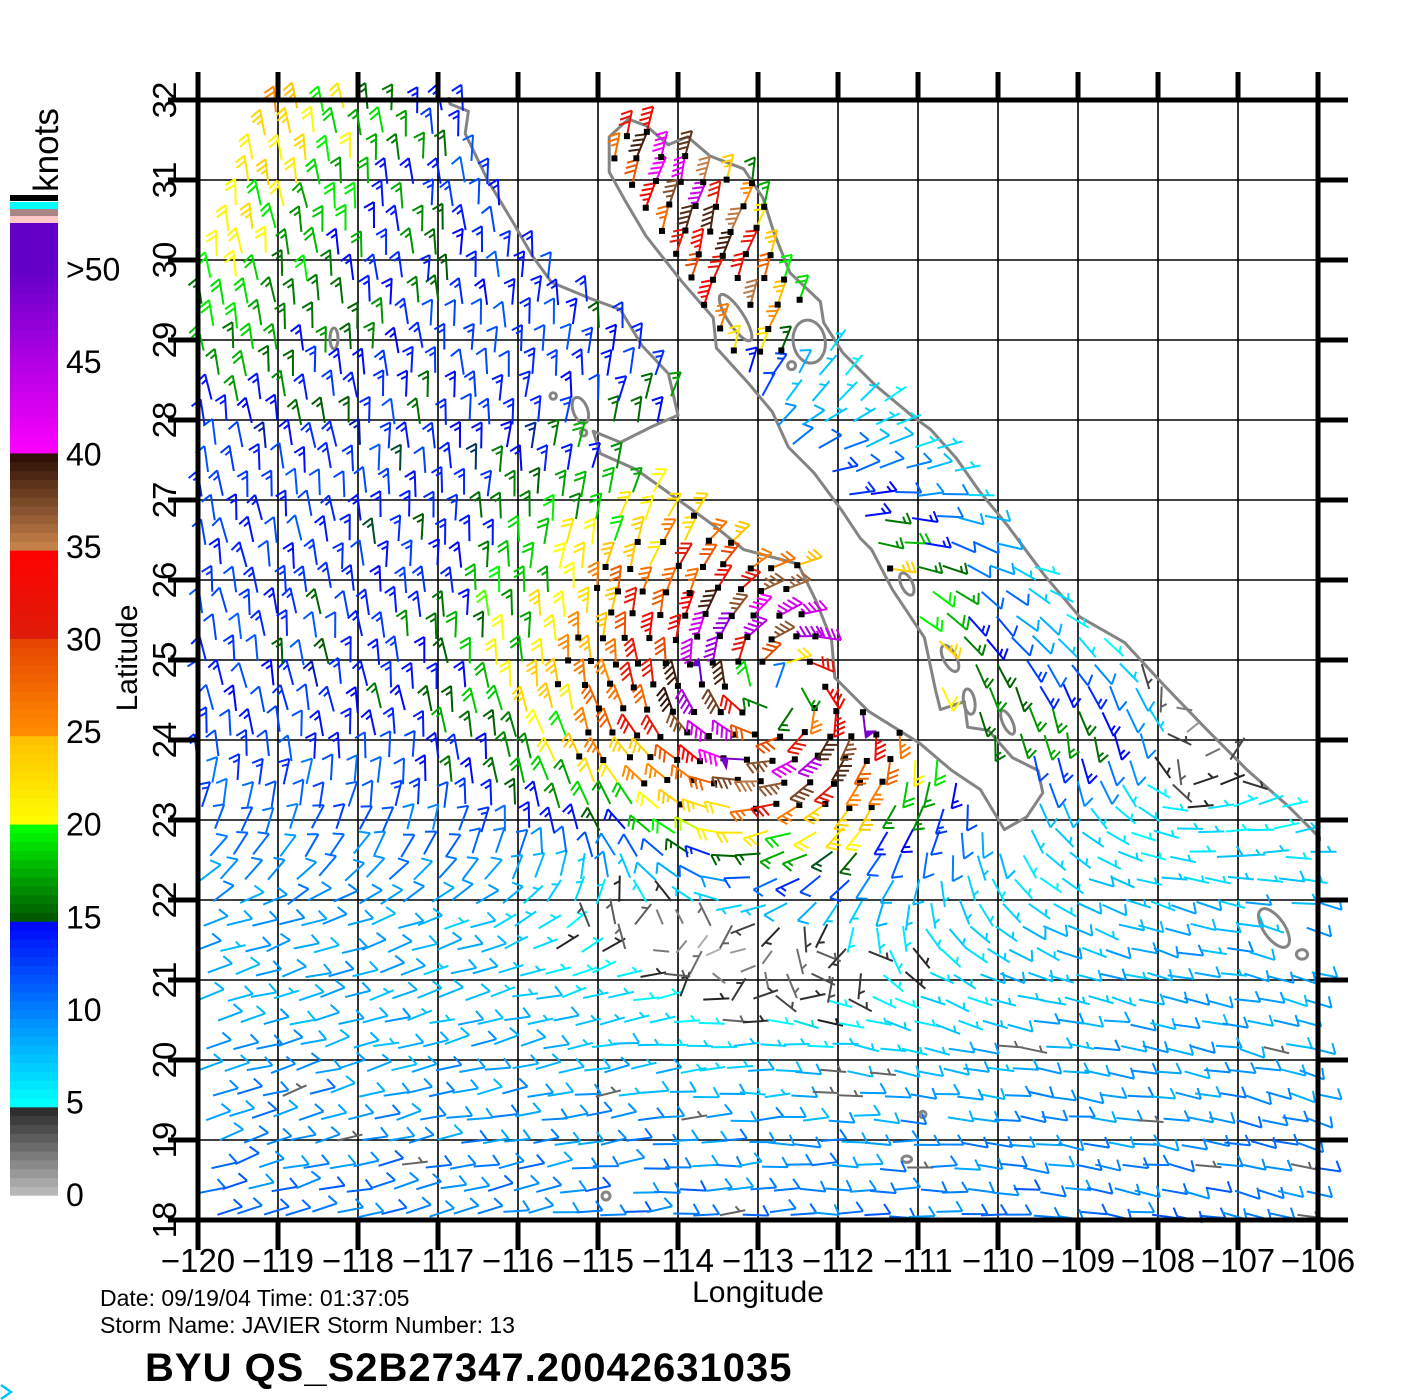 The height and width of the screenshot is (1400, 1420). Describe the element at coordinates (34, 219) in the screenshot. I see `legend-stripe` at that location.